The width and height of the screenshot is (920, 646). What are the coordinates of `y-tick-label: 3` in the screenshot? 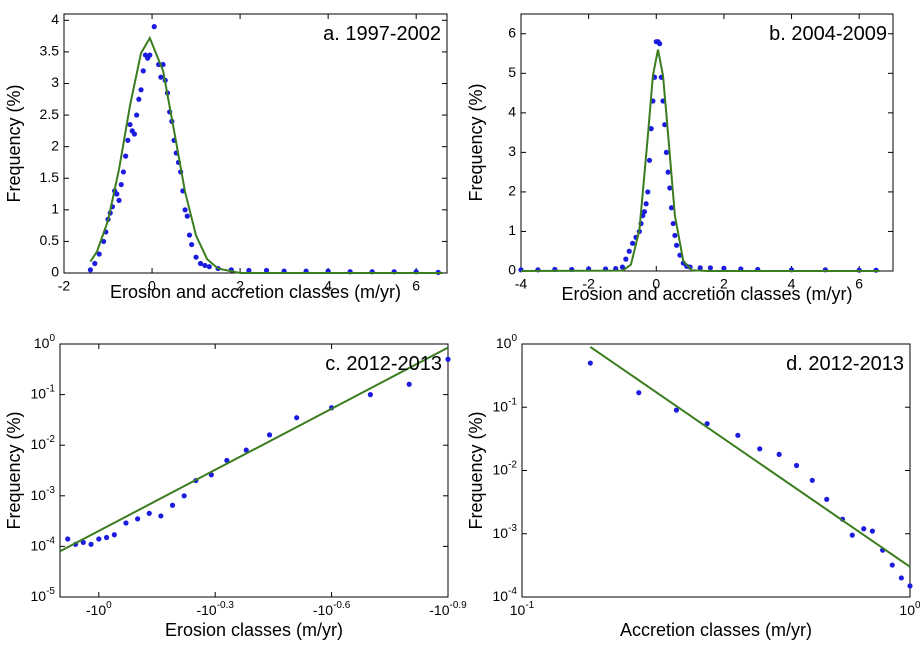 It's located at (512, 151).